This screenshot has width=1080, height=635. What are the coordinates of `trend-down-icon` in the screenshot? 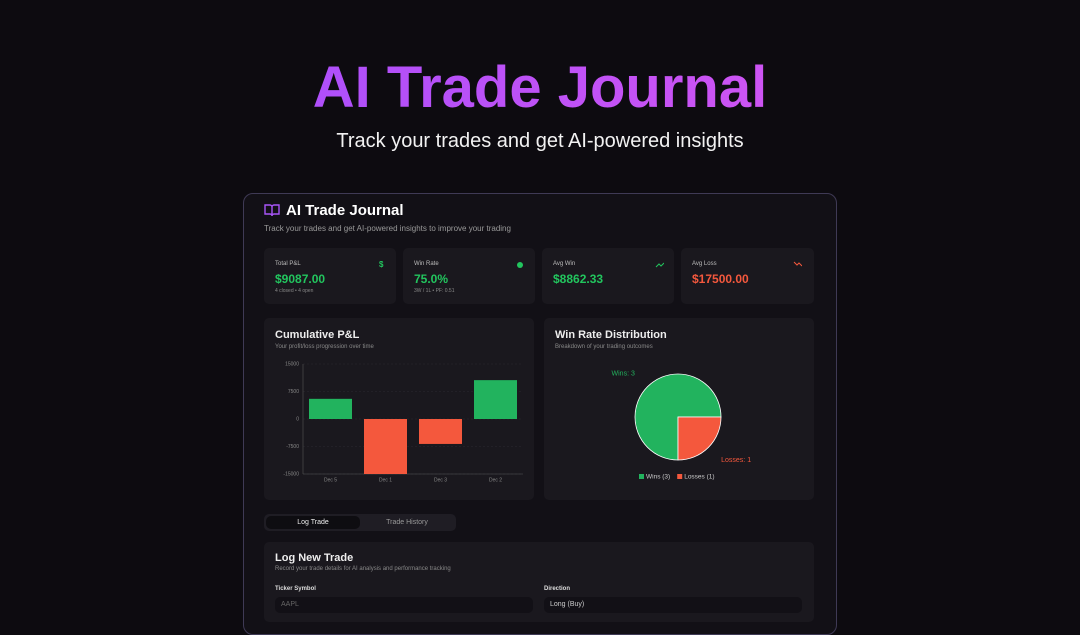 It's located at (797, 264).